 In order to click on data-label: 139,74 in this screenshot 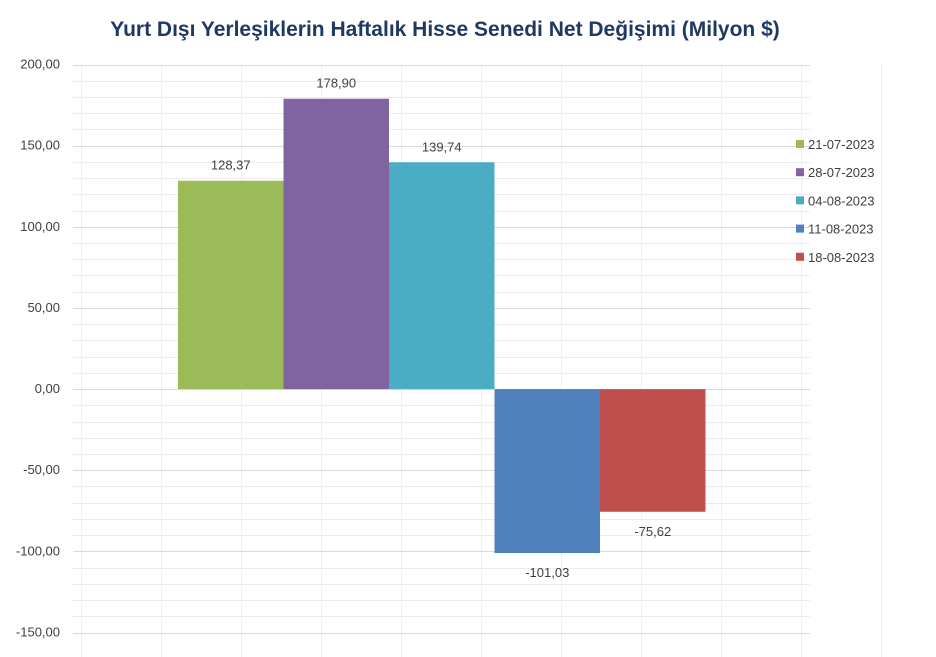, I will do `click(442, 146)`.